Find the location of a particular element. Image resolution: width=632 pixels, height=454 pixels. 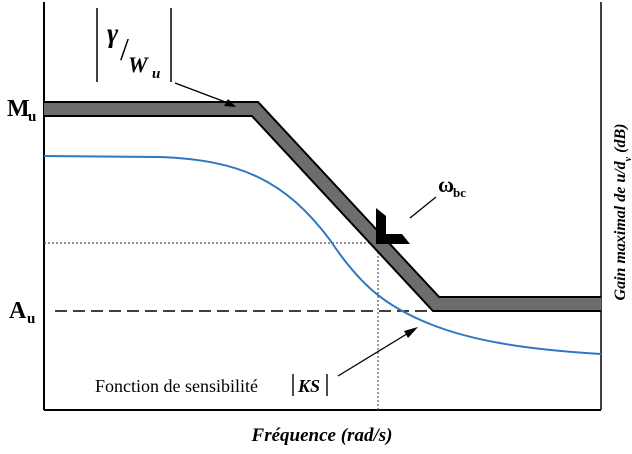

omega-bc-label: ω bc is located at coordinates (452, 186).